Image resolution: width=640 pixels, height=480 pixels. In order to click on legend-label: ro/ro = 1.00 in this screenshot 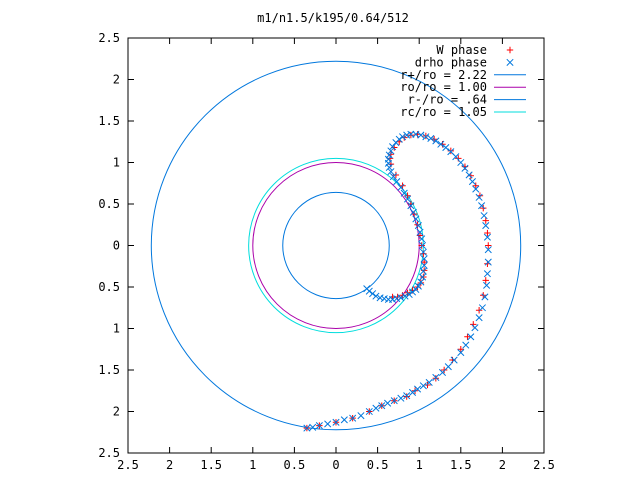, I will do `click(443, 87)`.